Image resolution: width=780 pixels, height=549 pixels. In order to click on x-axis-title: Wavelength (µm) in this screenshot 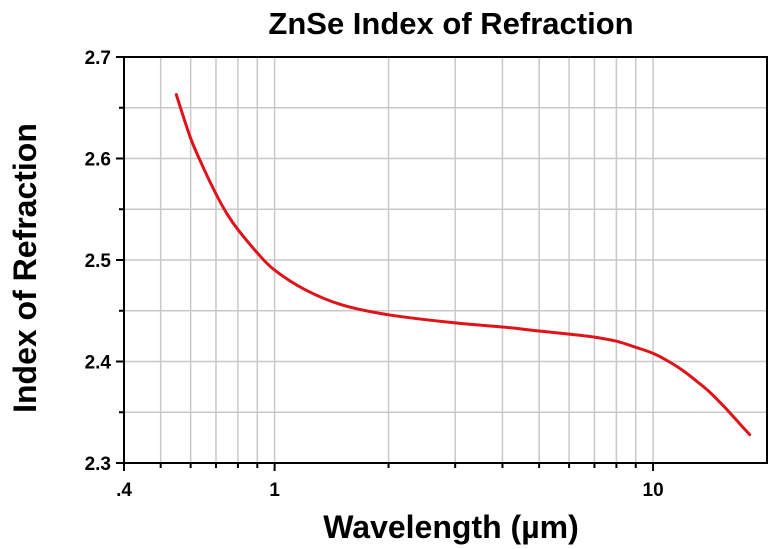, I will do `click(450, 527)`.